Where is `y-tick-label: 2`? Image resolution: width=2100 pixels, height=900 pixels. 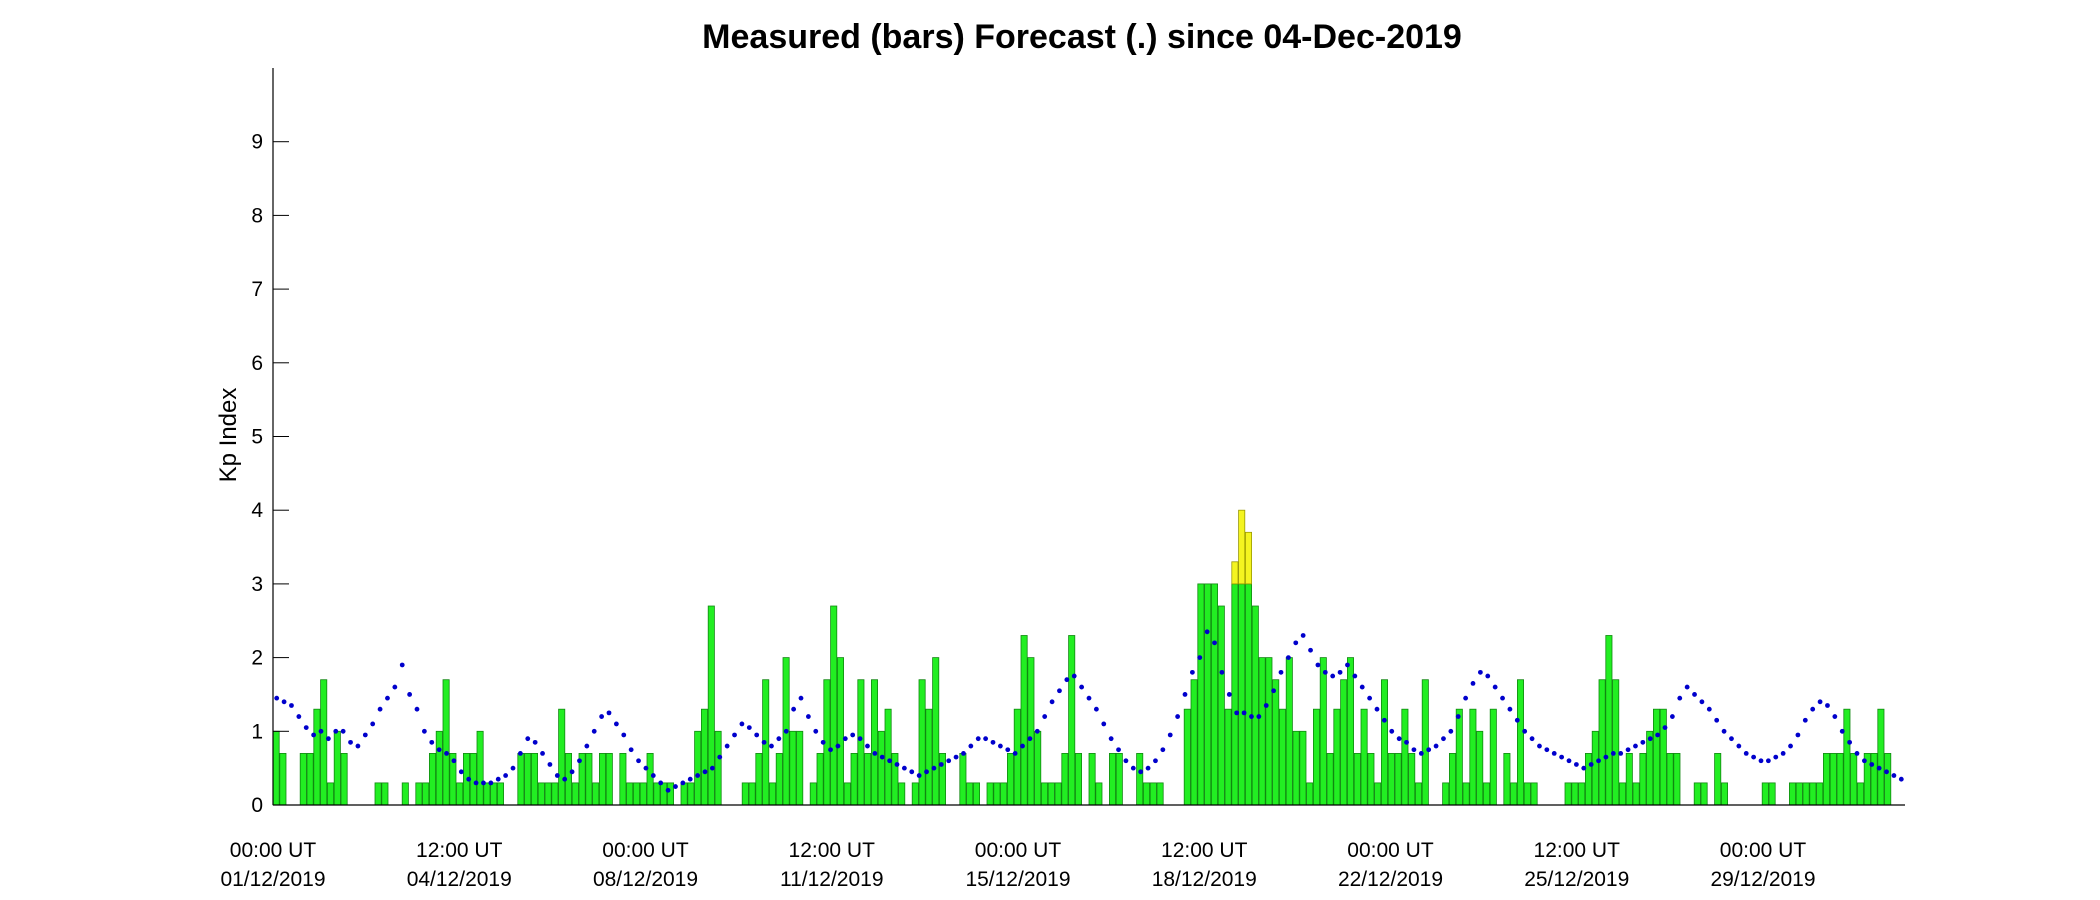 y-tick-label: 2 is located at coordinates (257, 658).